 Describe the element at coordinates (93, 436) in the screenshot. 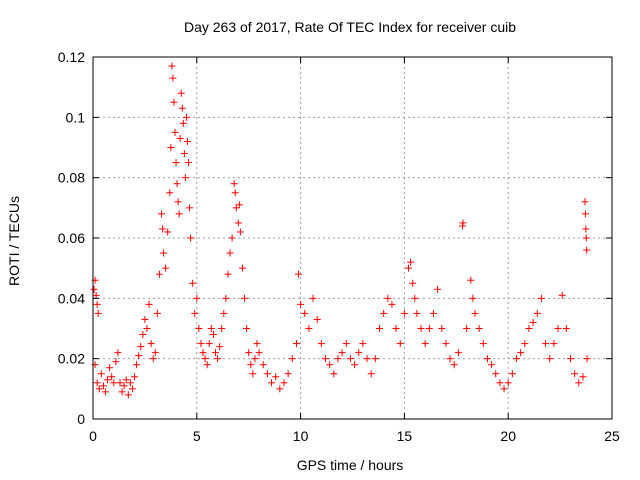

I see `x-tick-label: 0` at that location.